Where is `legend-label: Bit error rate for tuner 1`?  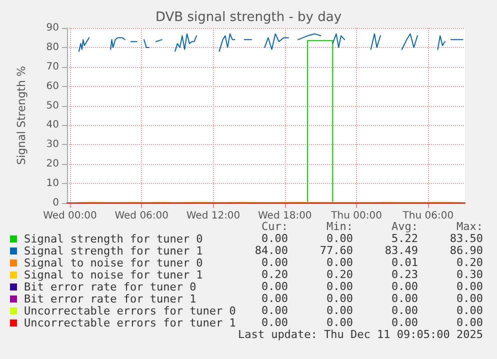 legend-label: Bit error rate for tuner 1 is located at coordinates (110, 299).